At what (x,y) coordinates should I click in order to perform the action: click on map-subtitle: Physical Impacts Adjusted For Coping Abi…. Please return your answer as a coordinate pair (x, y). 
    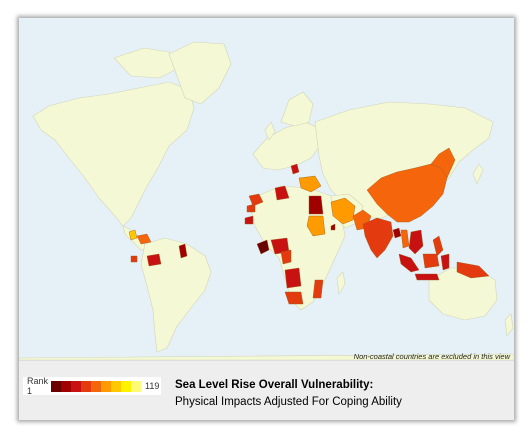
    Looking at the image, I should click on (288, 402).